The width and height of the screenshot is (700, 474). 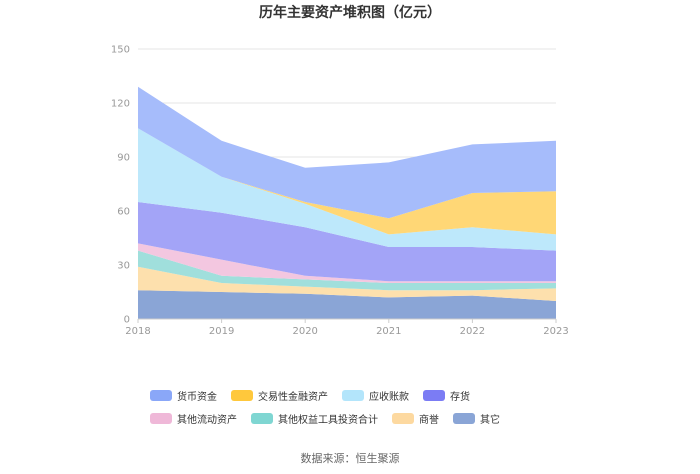 I want to click on x-tick-label: 2022, so click(x=472, y=331).